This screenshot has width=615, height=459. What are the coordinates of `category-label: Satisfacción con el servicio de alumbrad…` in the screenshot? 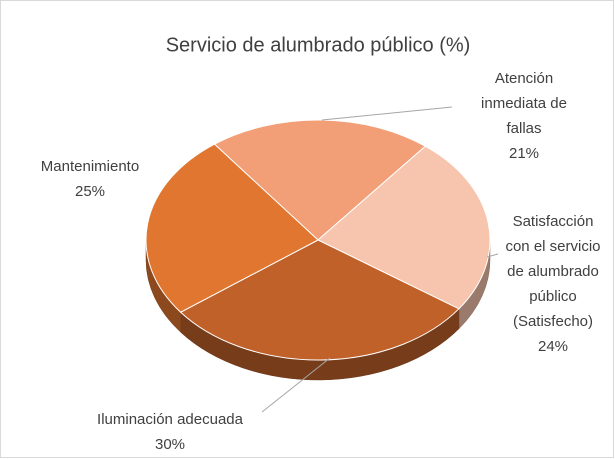 It's located at (553, 271).